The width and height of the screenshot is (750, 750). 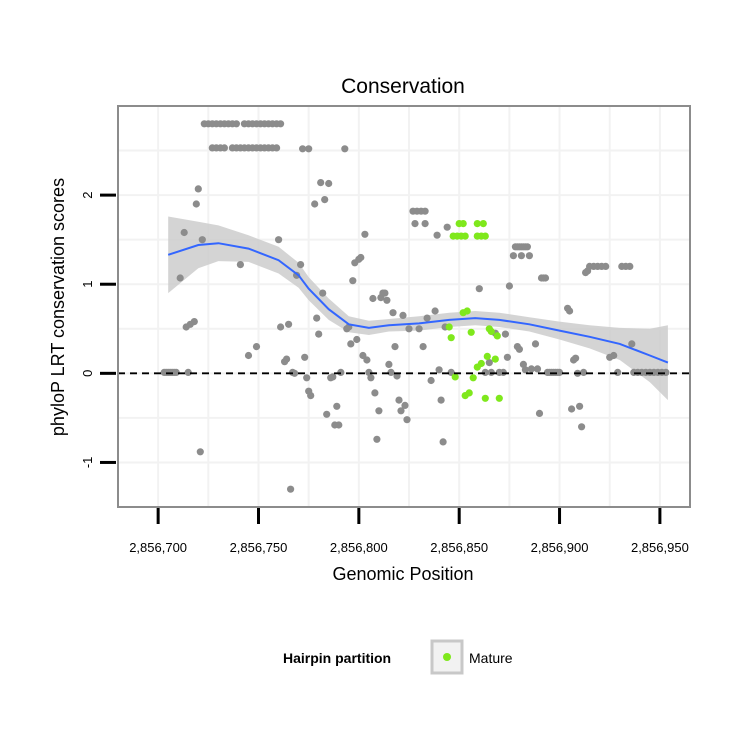 I want to click on x-axis-label: Genomic Position, so click(x=402, y=574).